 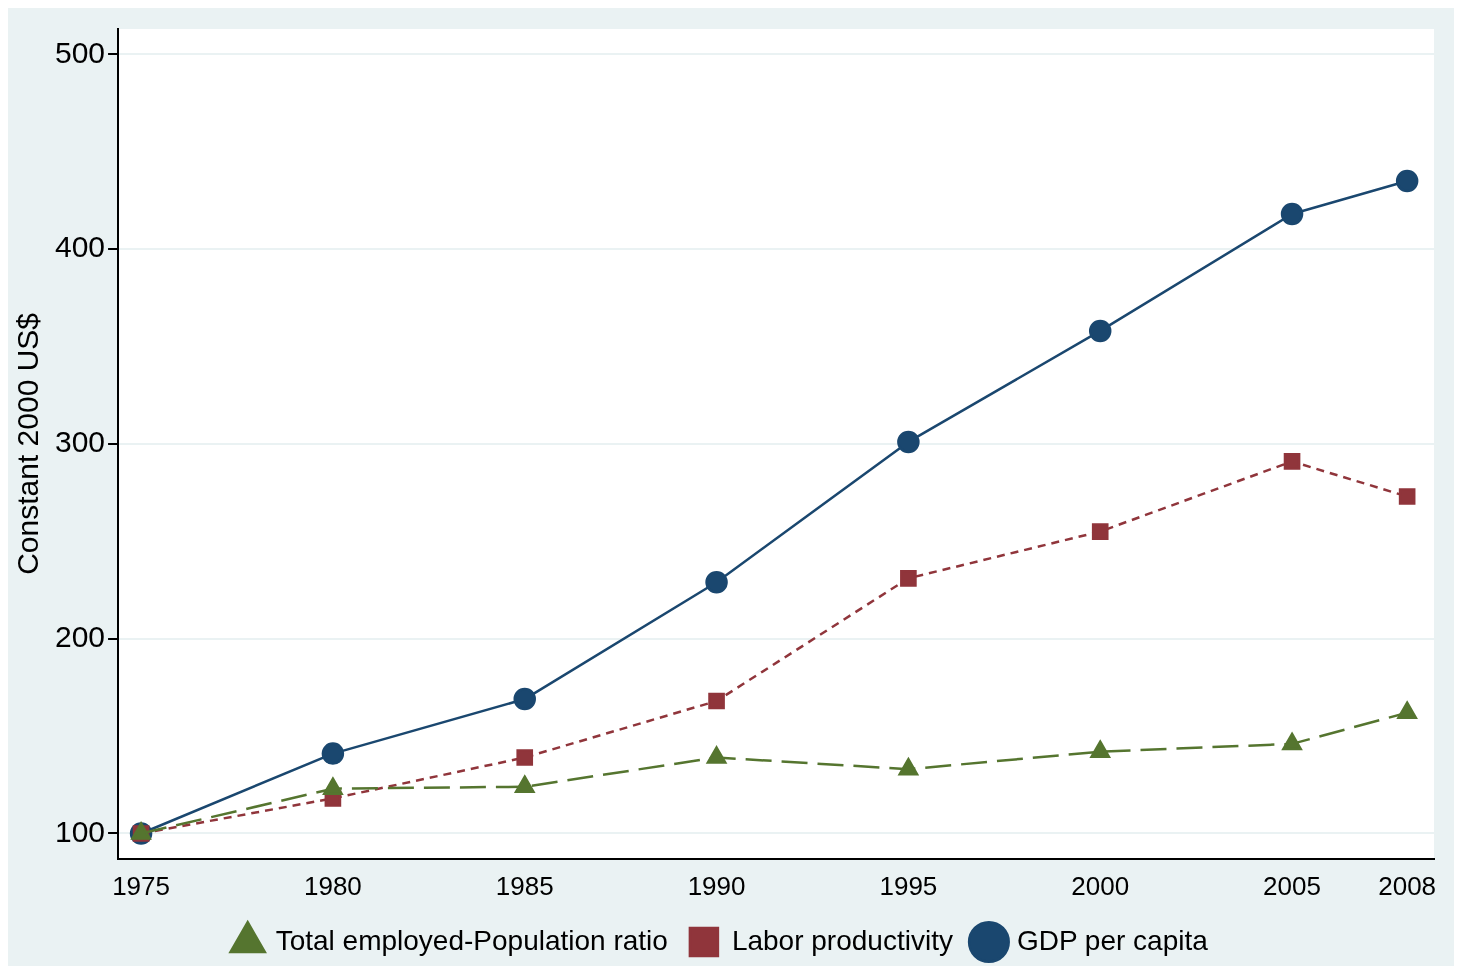 I want to click on x-tick-label: 1990, so click(x=716, y=885).